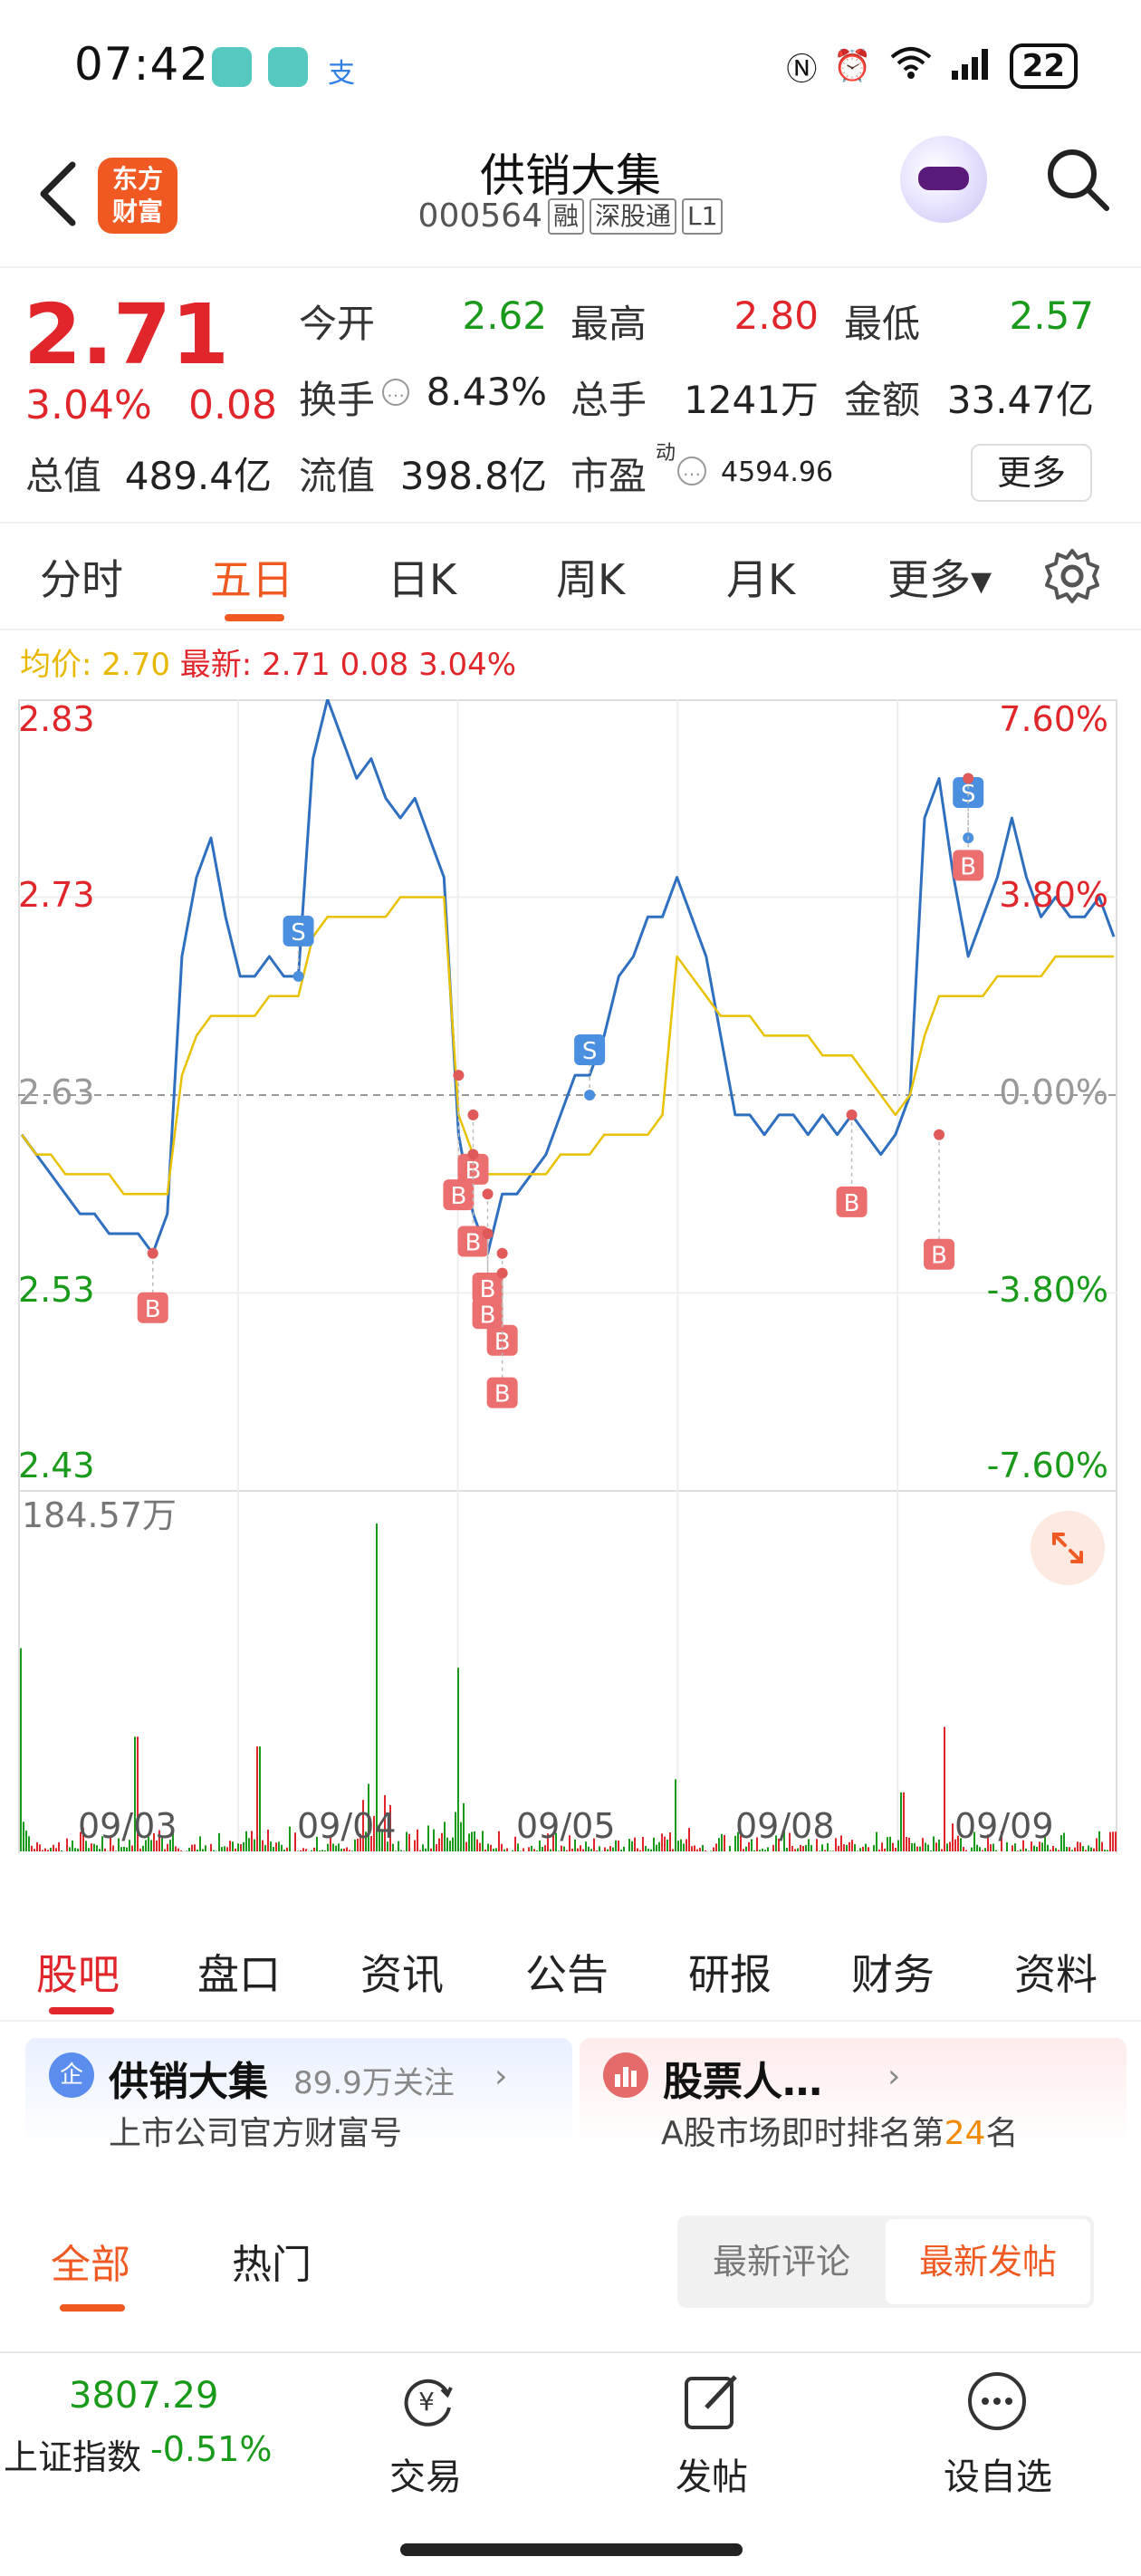 This screenshot has width=1141, height=2576. I want to click on feed-tab-hot: 热门, so click(272, 2265).